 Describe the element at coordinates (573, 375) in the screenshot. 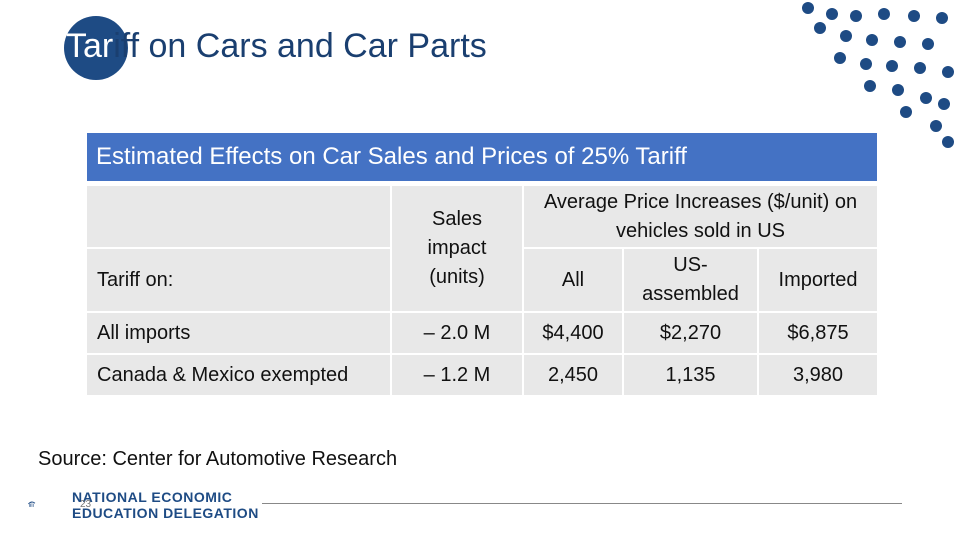

I see `row-all: 2,450` at that location.